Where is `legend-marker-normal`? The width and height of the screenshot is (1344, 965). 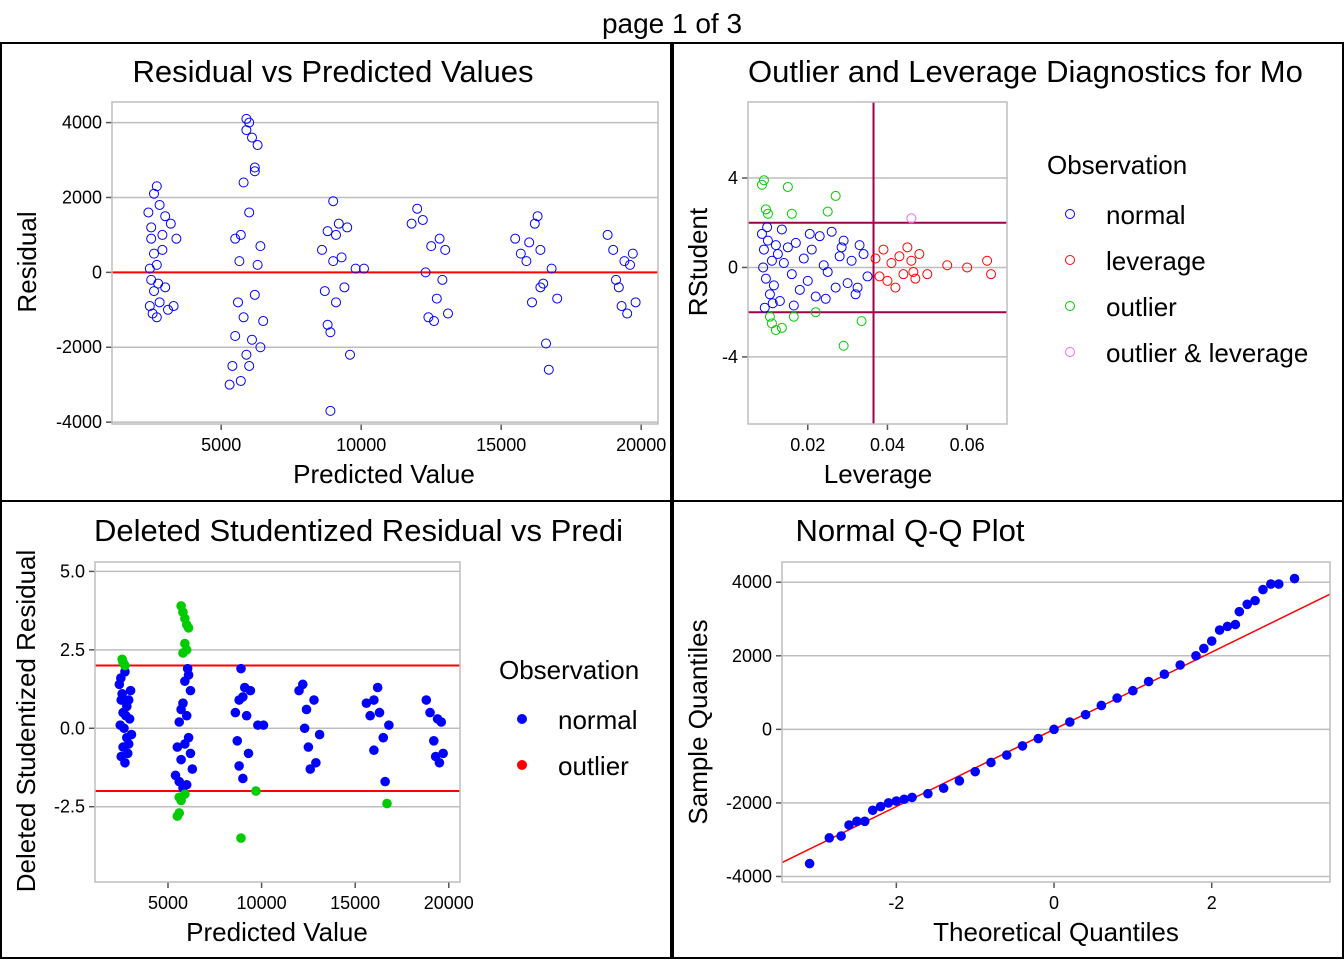 legend-marker-normal is located at coordinates (1070, 214).